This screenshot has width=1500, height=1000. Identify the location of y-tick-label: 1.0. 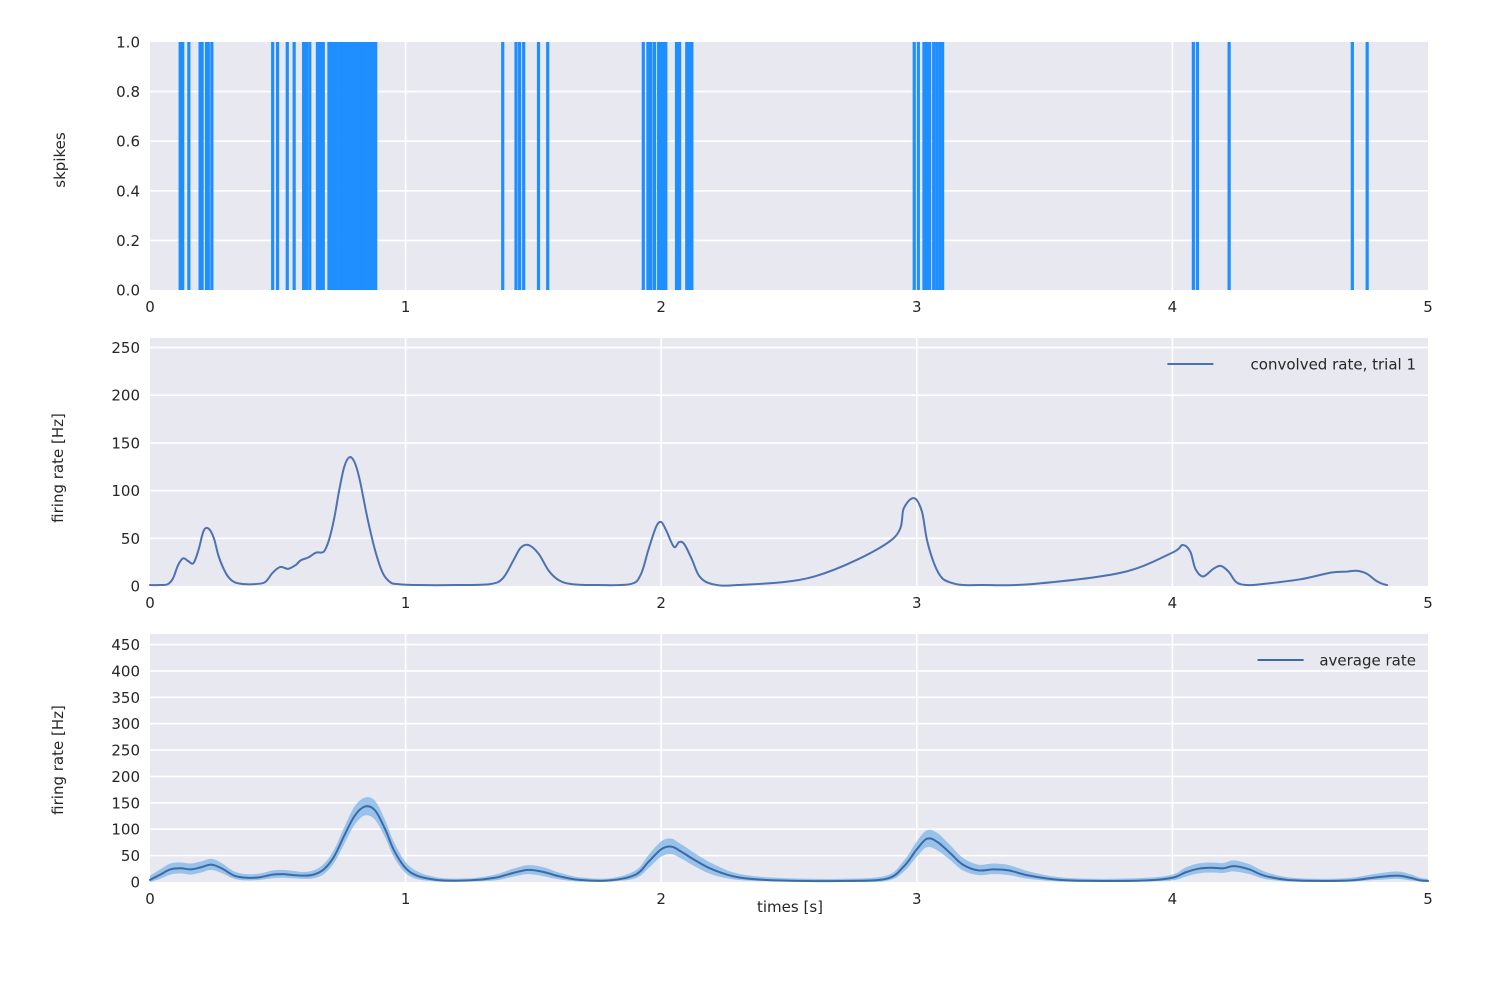
(128, 43).